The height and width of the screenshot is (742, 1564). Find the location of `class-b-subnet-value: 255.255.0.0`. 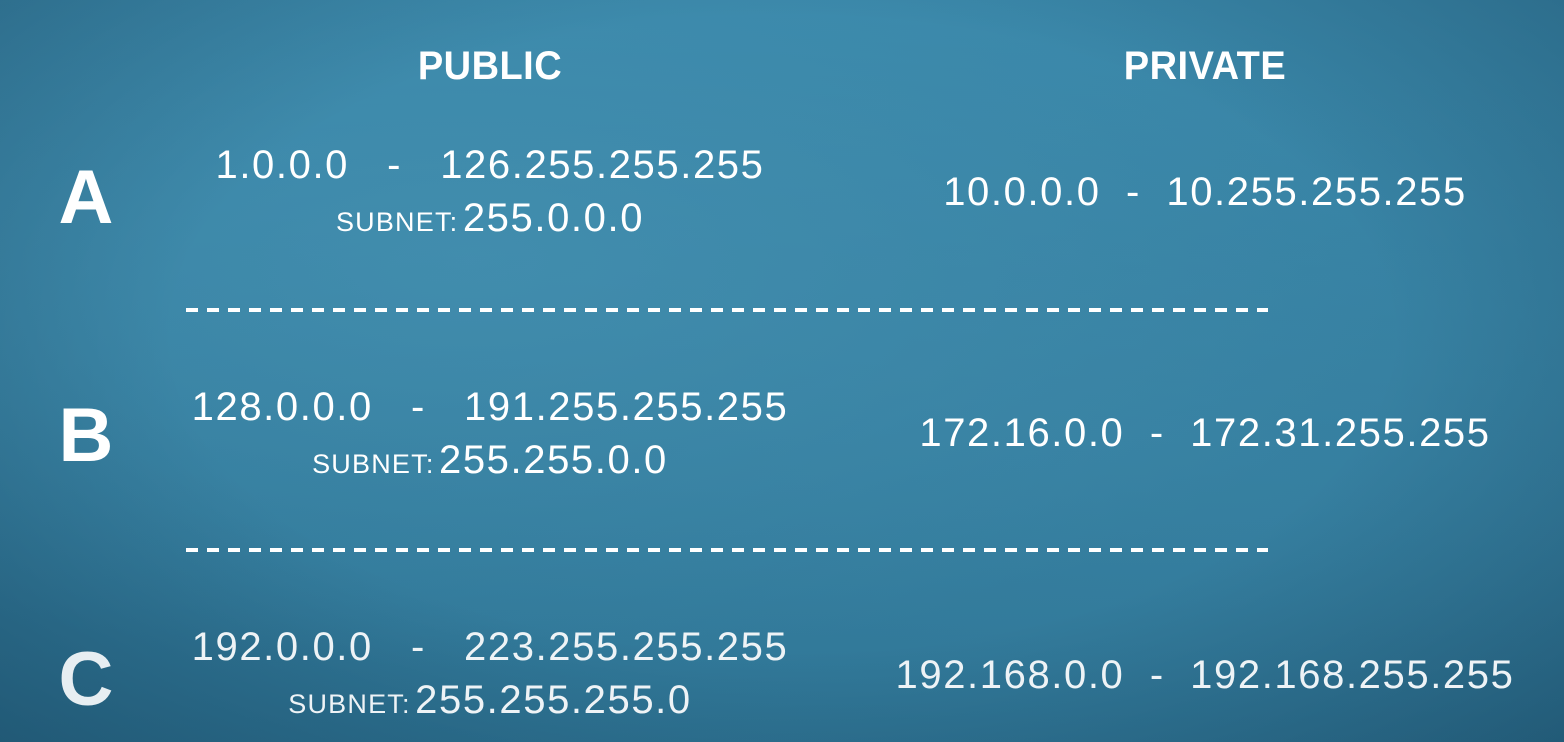

class-b-subnet-value: 255.255.0.0 is located at coordinates (553, 460).